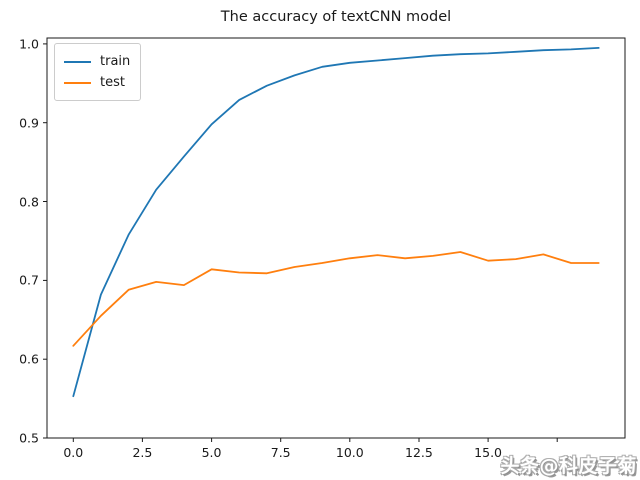 This screenshot has height=480, width=640. I want to click on watermark: 头条@科皮子菊, so click(568, 466).